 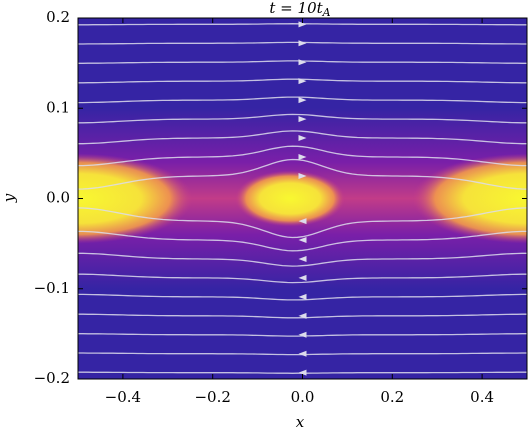 What do you see at coordinates (123, 397) in the screenshot?
I see `x-tick-label: −0.4` at bounding box center [123, 397].